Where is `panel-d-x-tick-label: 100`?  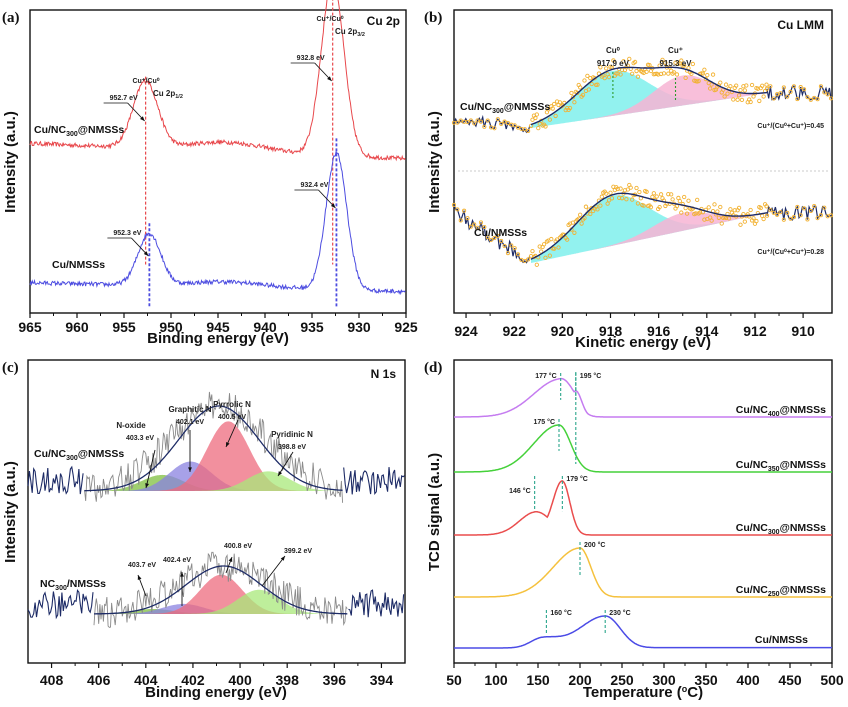
panel-d-x-tick-label: 100 is located at coordinates (496, 680).